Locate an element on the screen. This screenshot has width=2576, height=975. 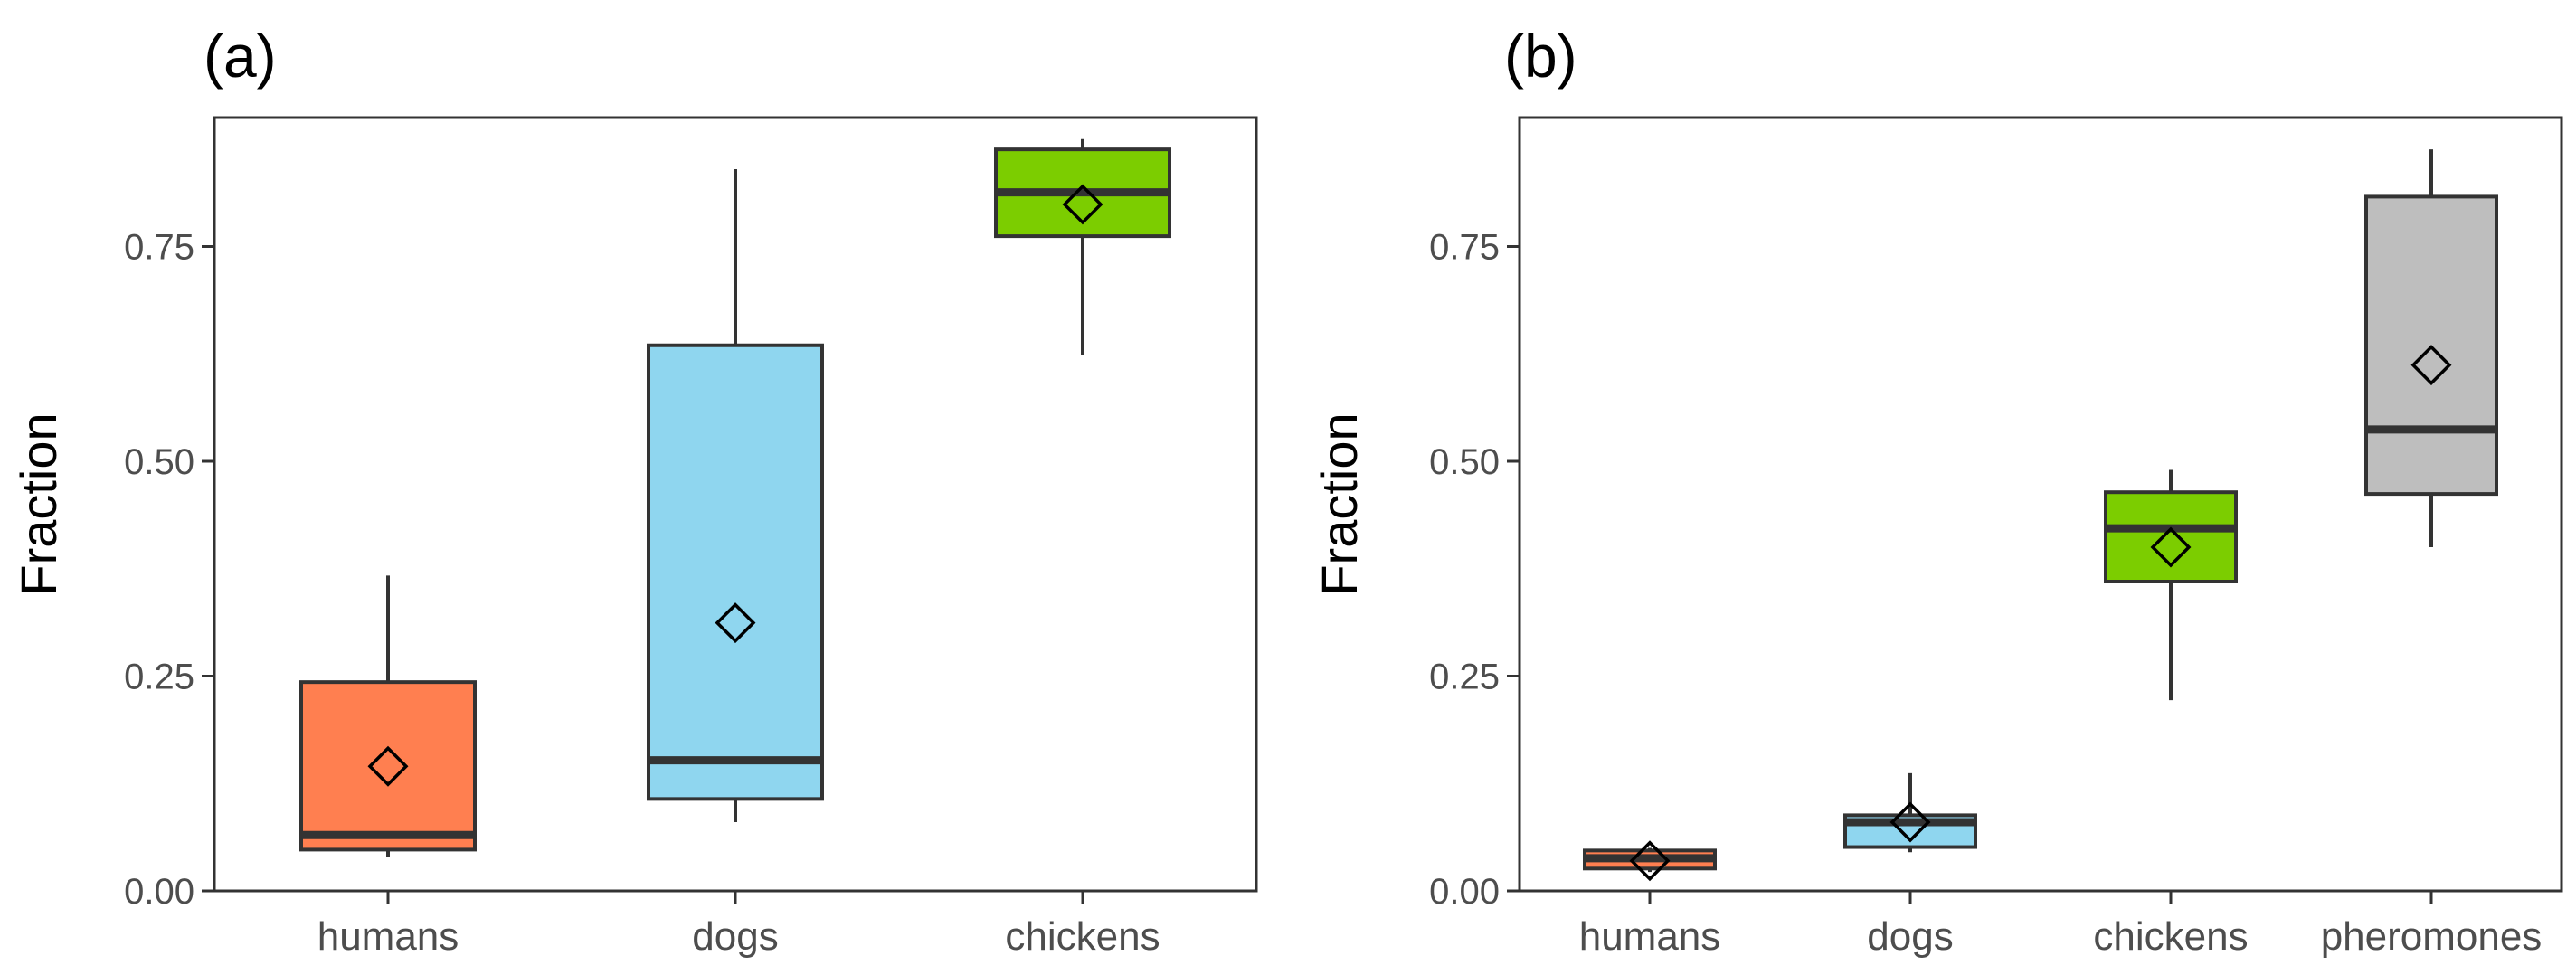
x-tick-label: pheromones is located at coordinates (2432, 936).